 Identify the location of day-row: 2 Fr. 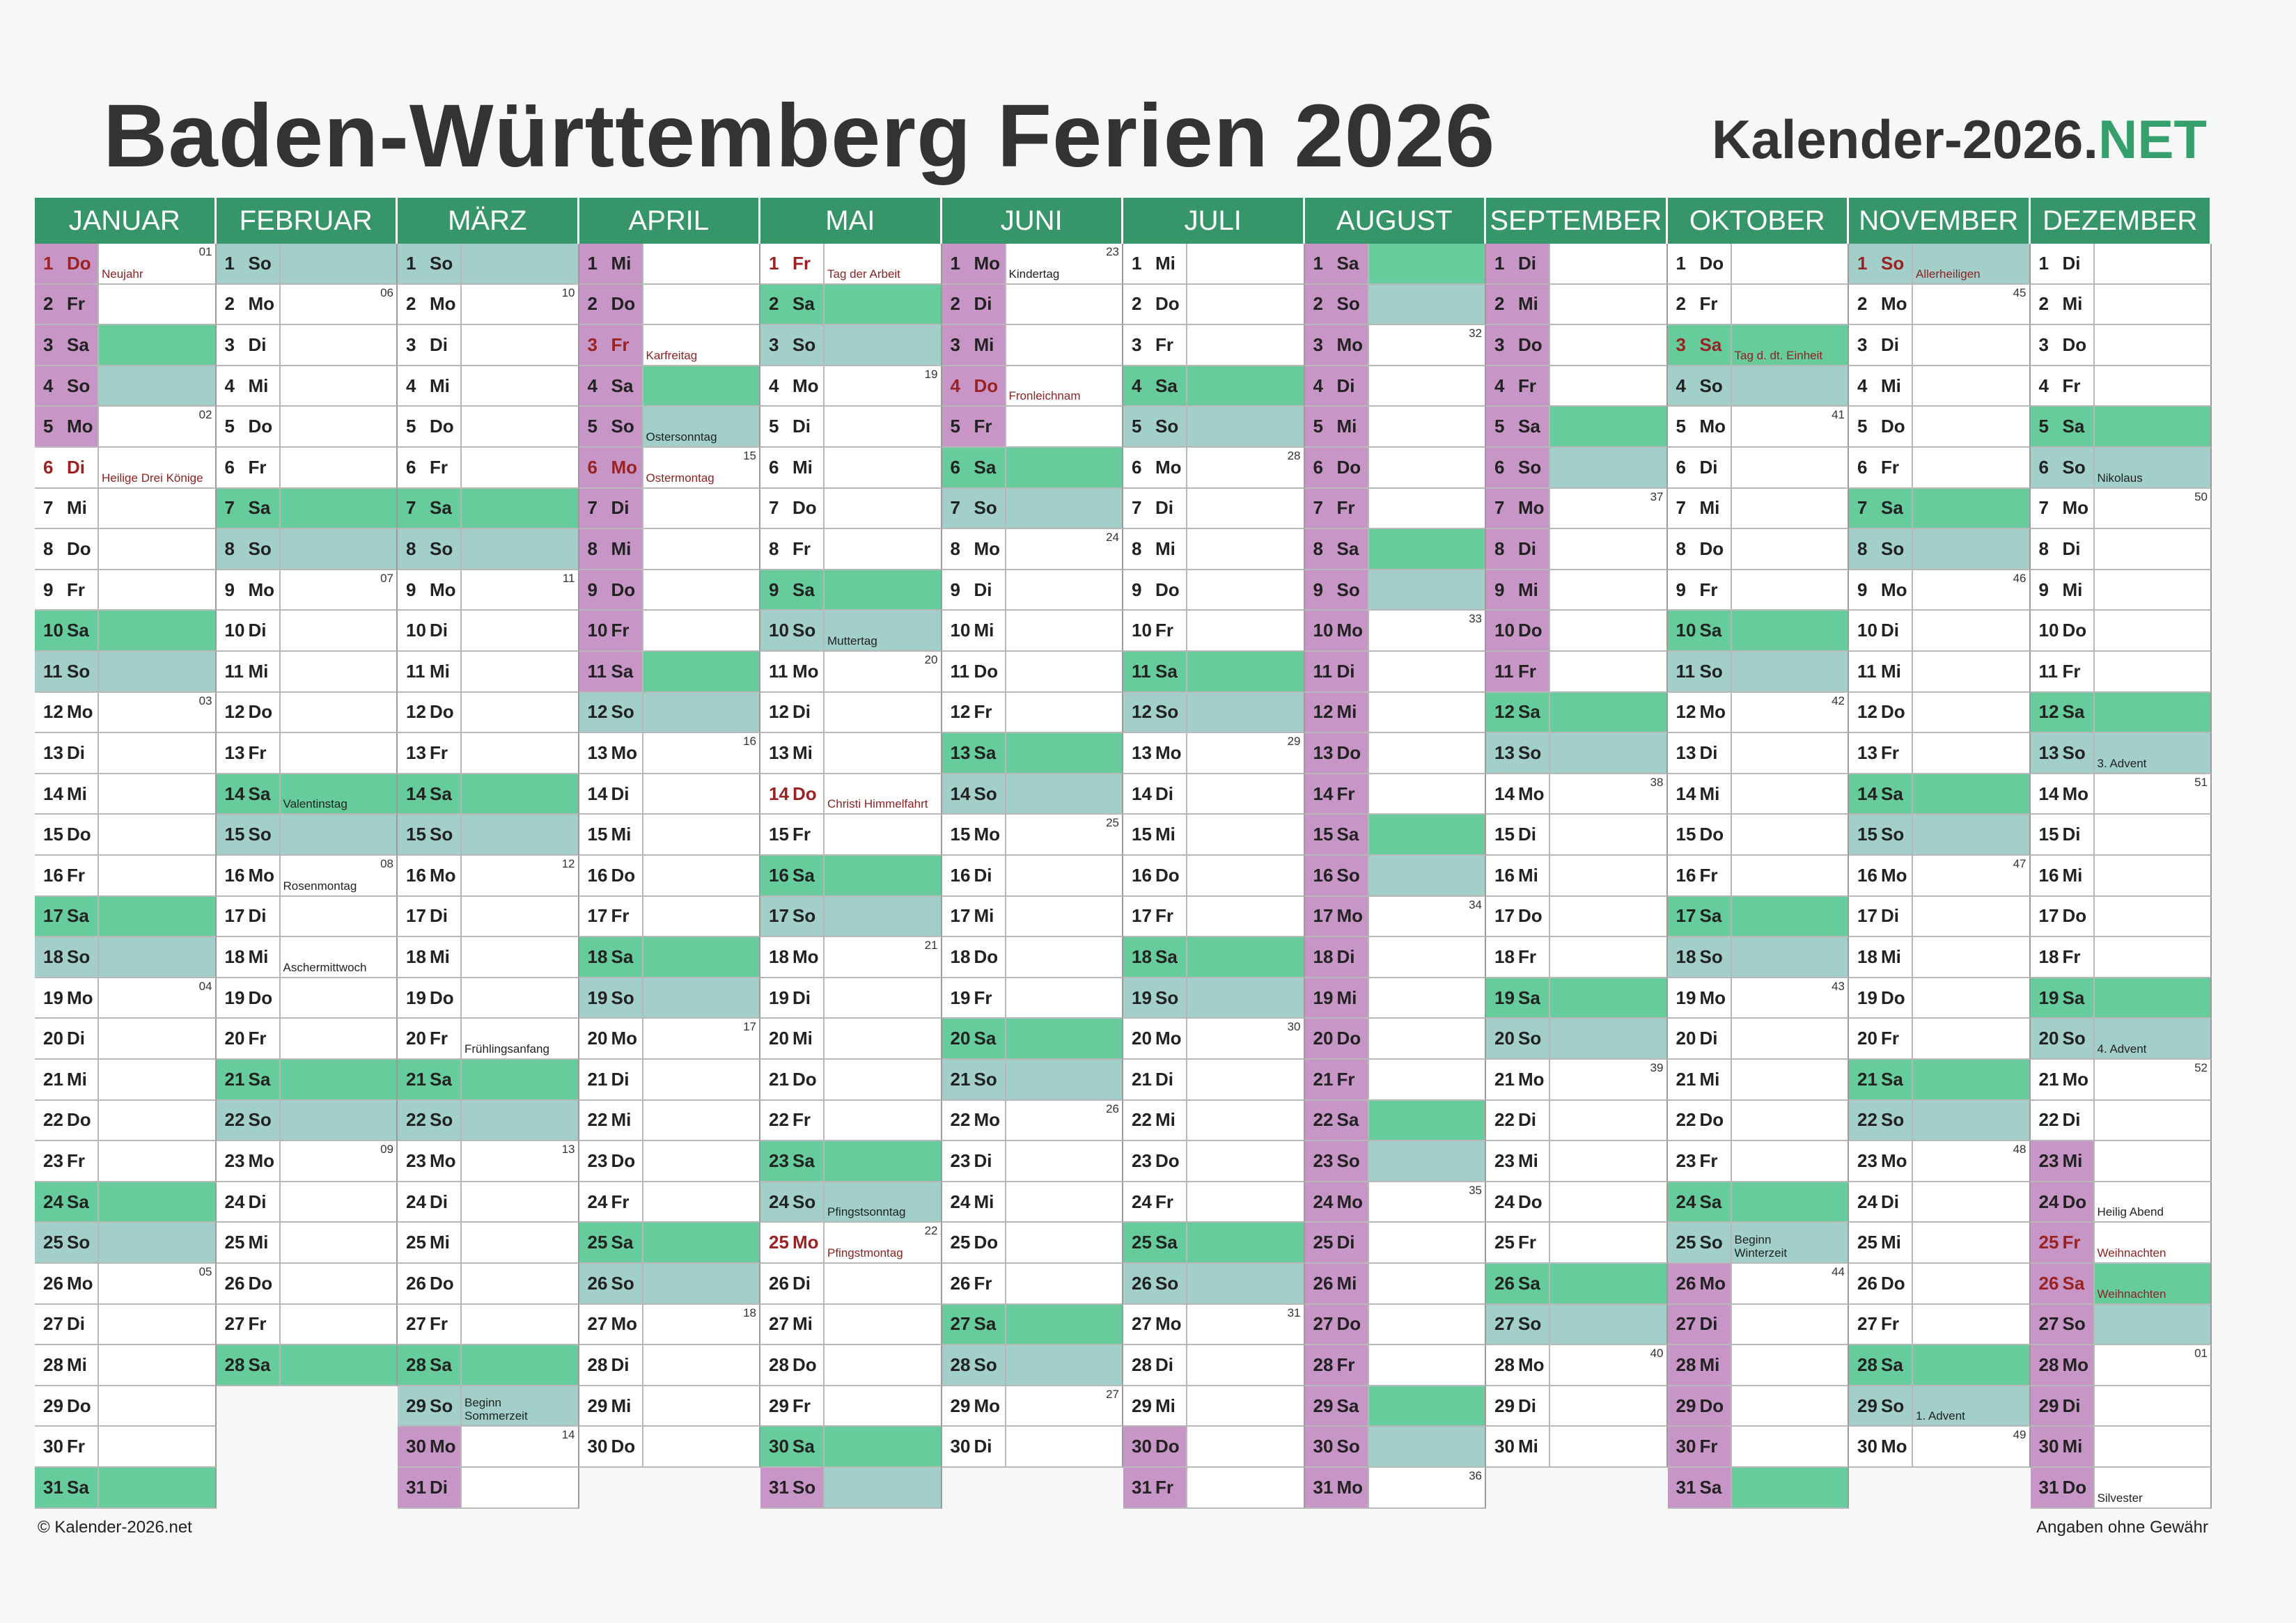
(1758, 305).